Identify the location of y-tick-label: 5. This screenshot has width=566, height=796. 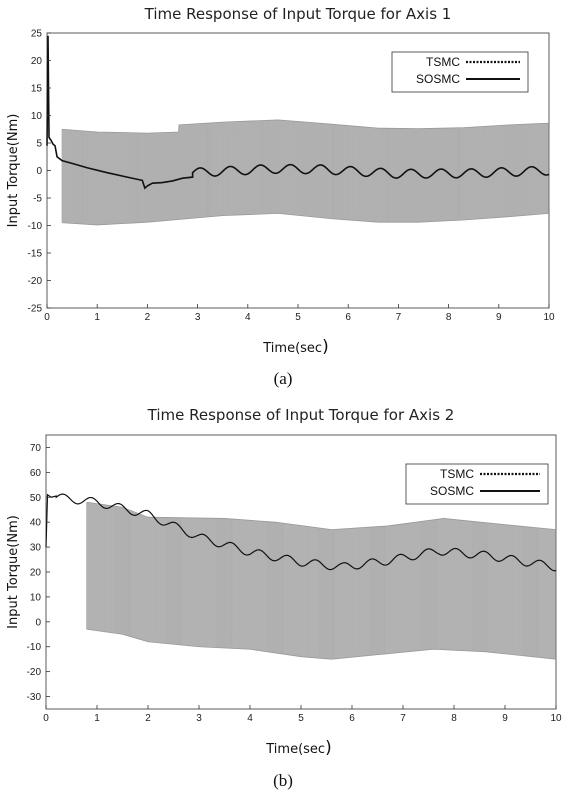
(39, 144).